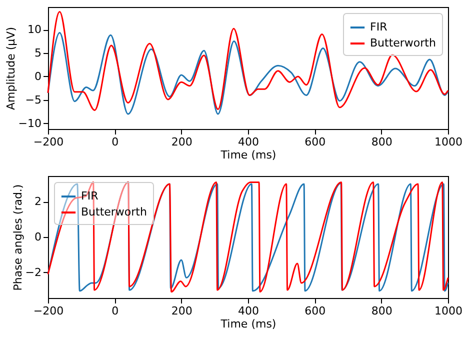 The width and height of the screenshot is (474, 352). Describe the element at coordinates (33, 272) in the screenshot. I see `y-tick-label: −2` at that location.